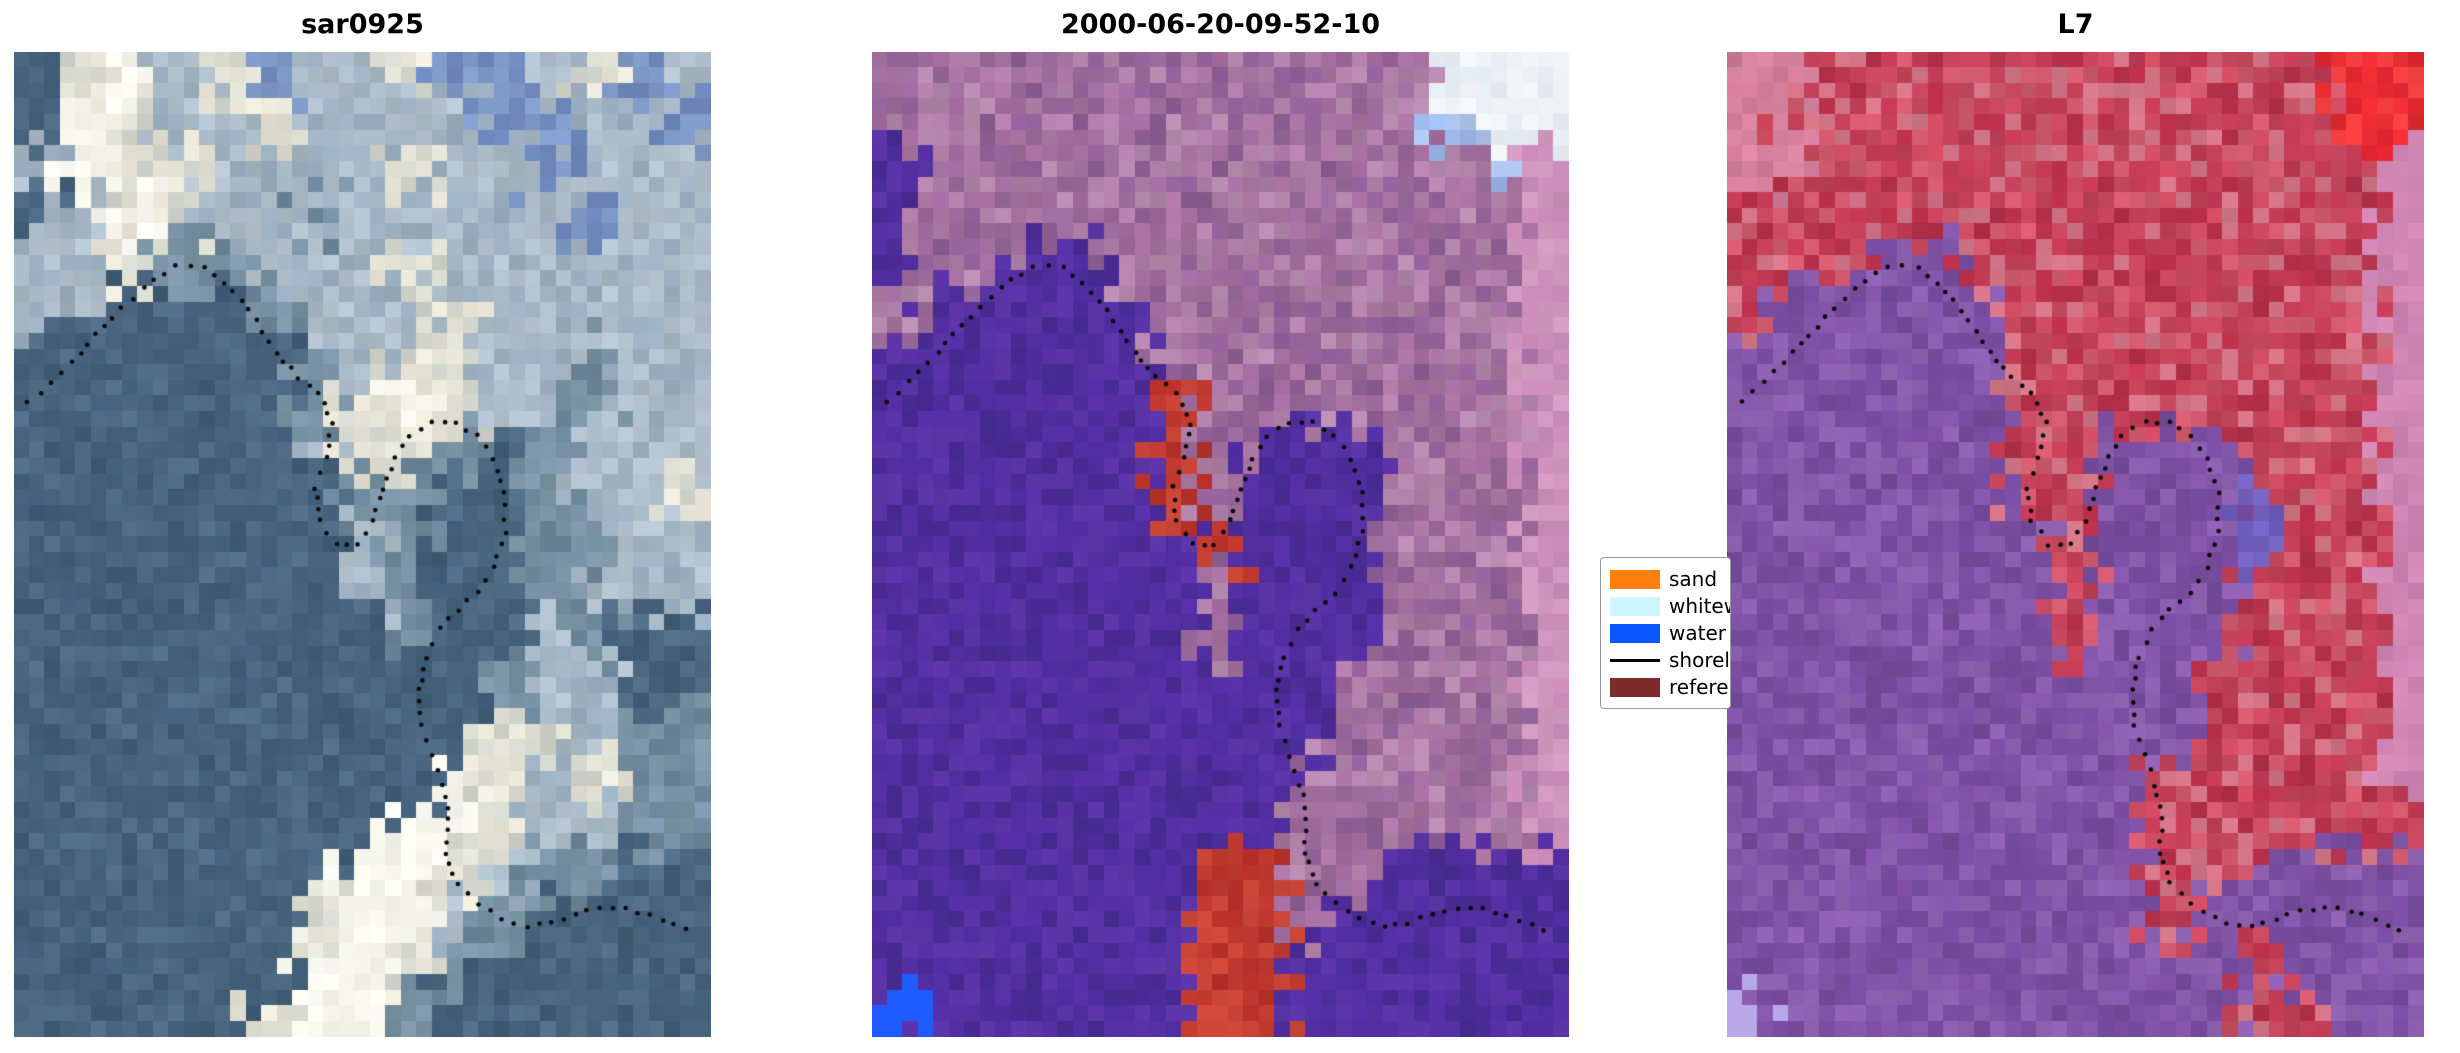 The width and height of the screenshot is (2460, 1053). Describe the element at coordinates (1635, 579) in the screenshot. I see `legend-swatch-sand` at that location.